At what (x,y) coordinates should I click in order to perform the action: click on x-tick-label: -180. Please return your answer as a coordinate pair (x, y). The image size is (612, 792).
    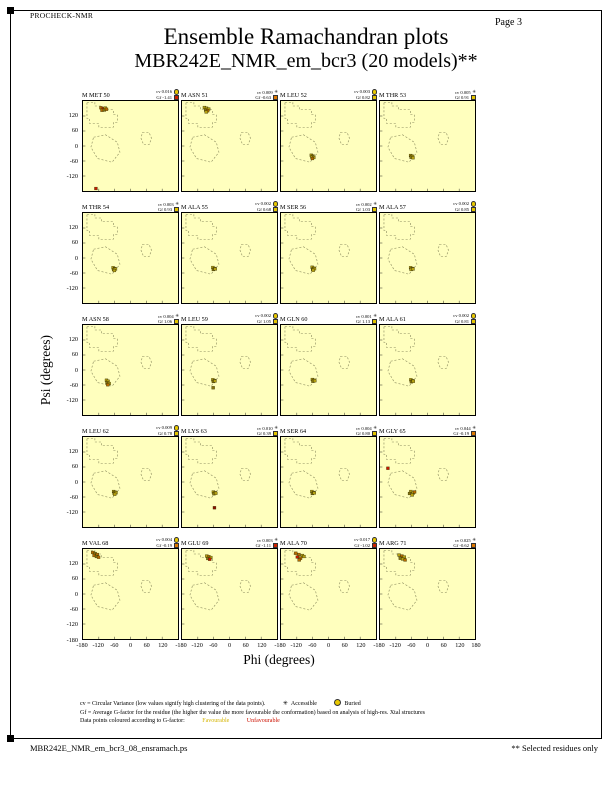
    Looking at the image, I should click on (379, 645).